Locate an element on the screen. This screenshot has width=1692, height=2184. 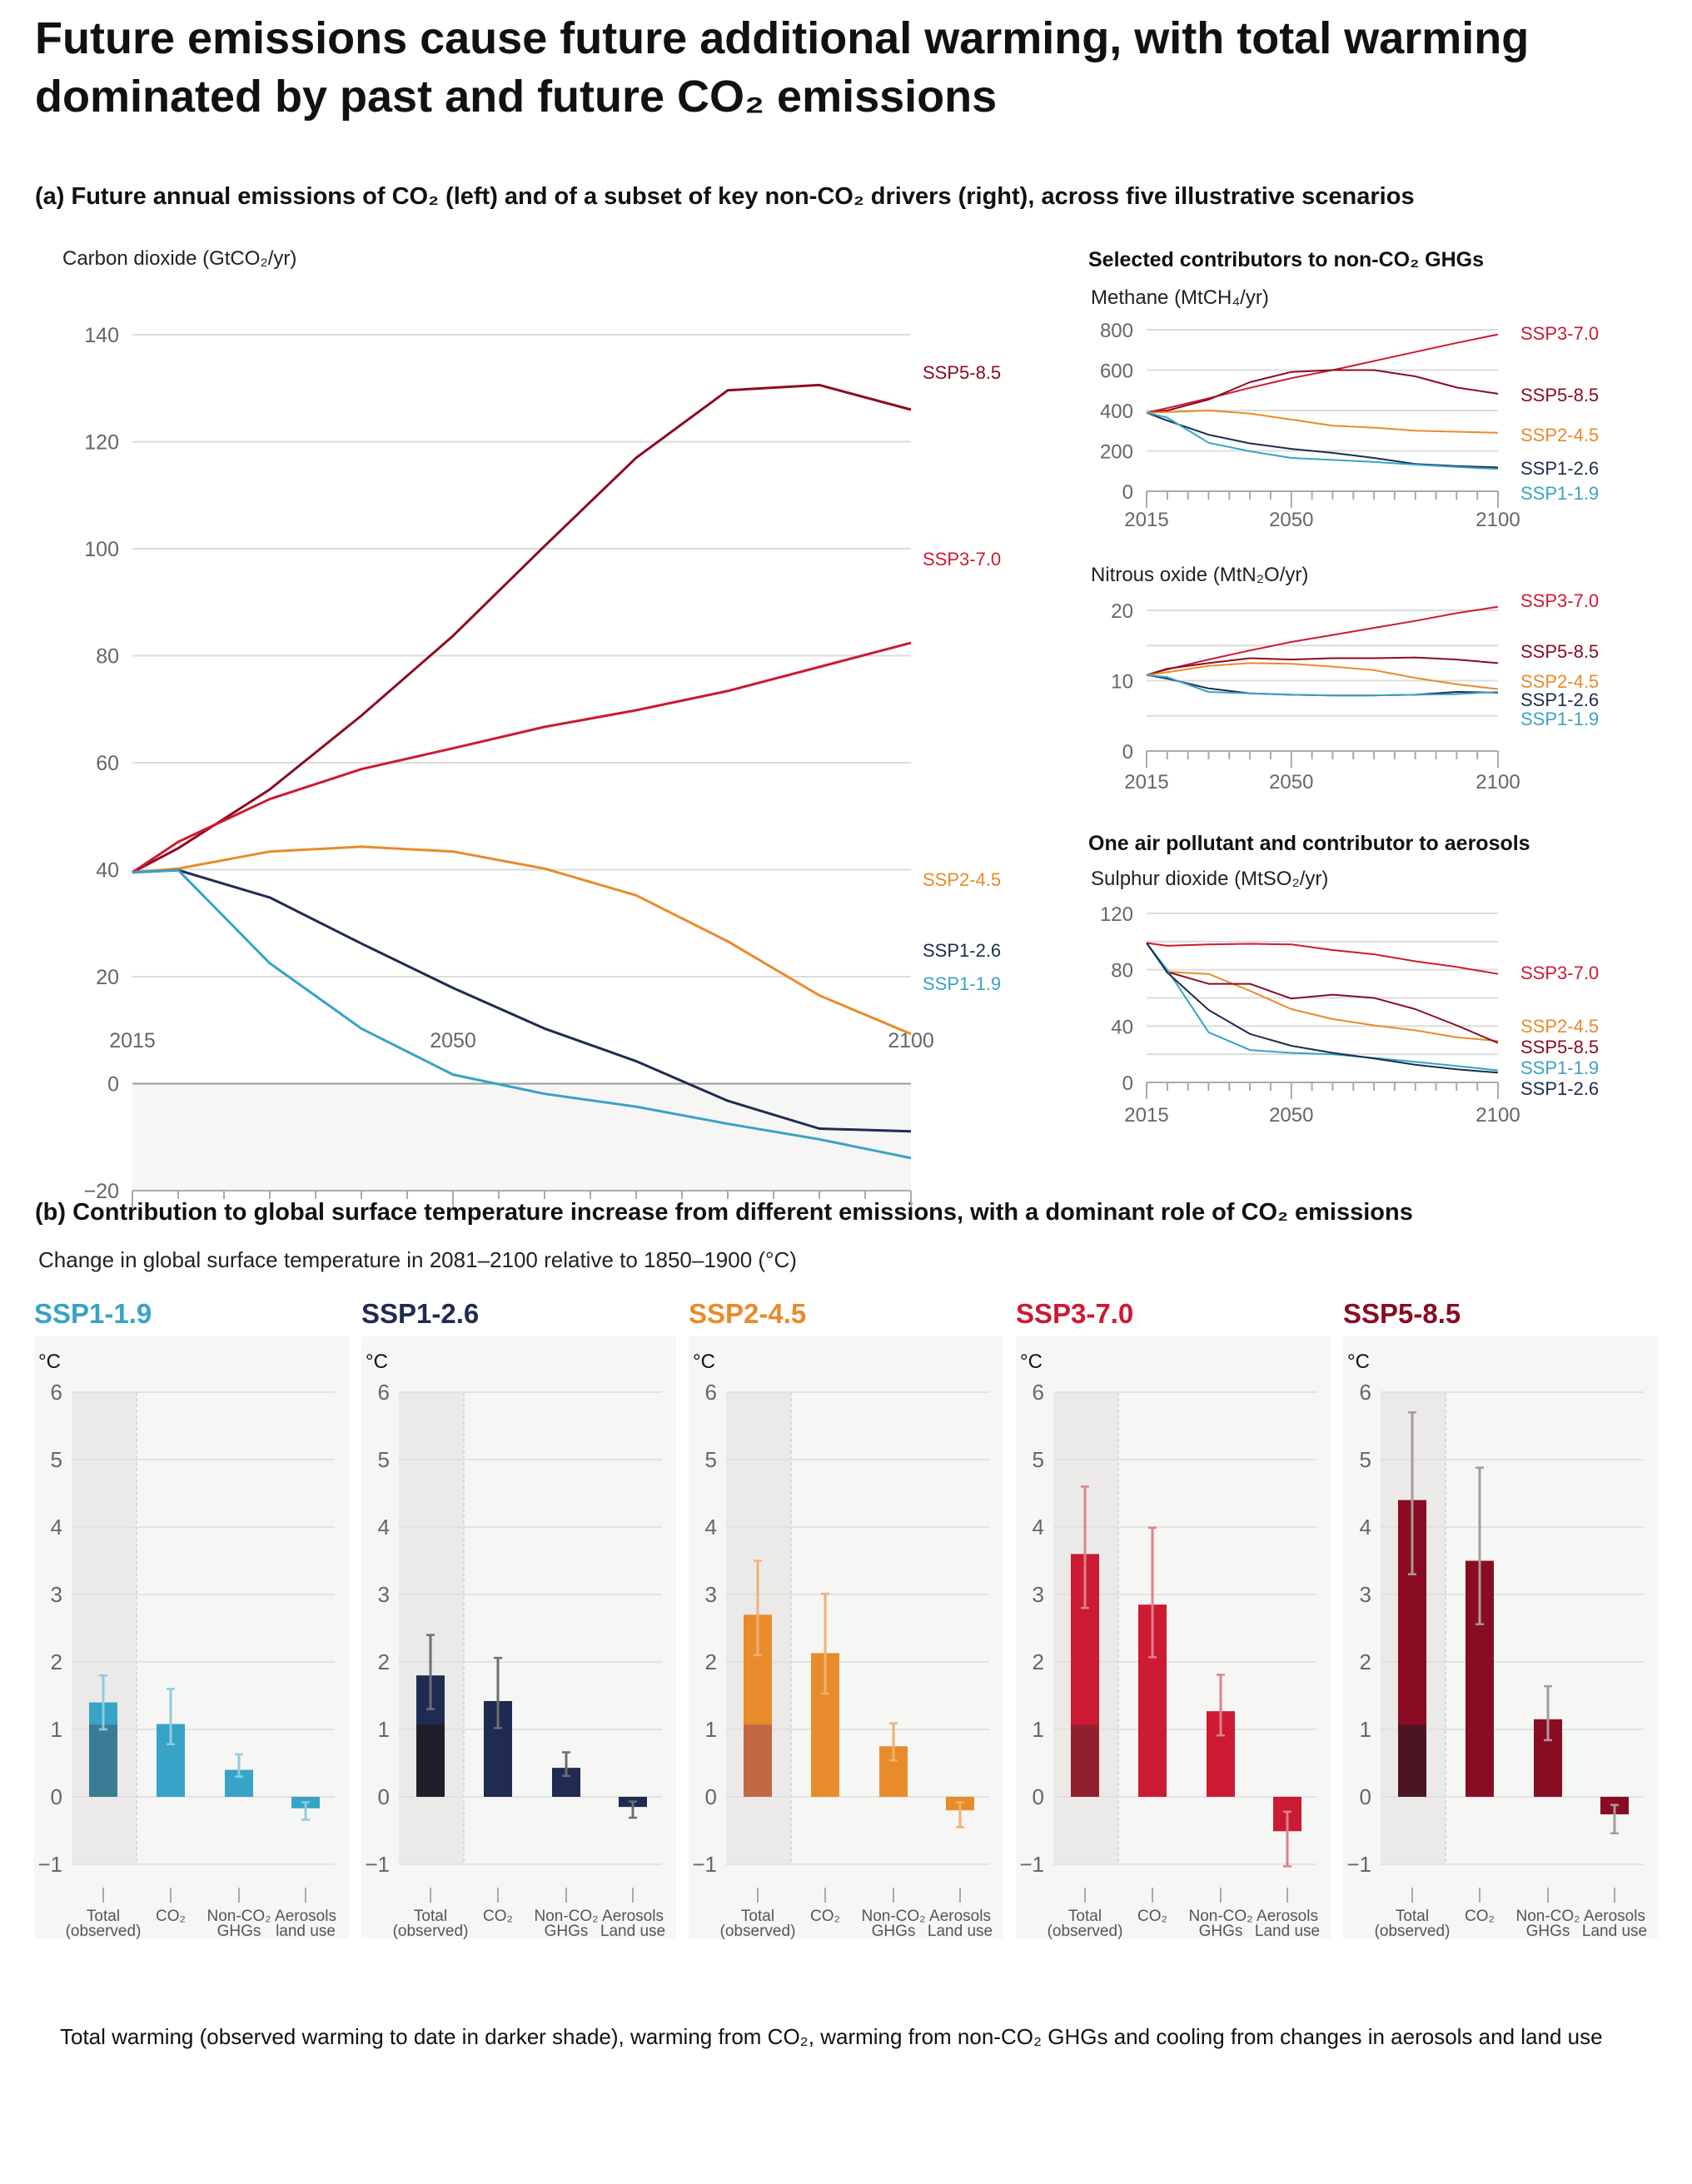
y-tick-label: 800 is located at coordinates (1116, 331).